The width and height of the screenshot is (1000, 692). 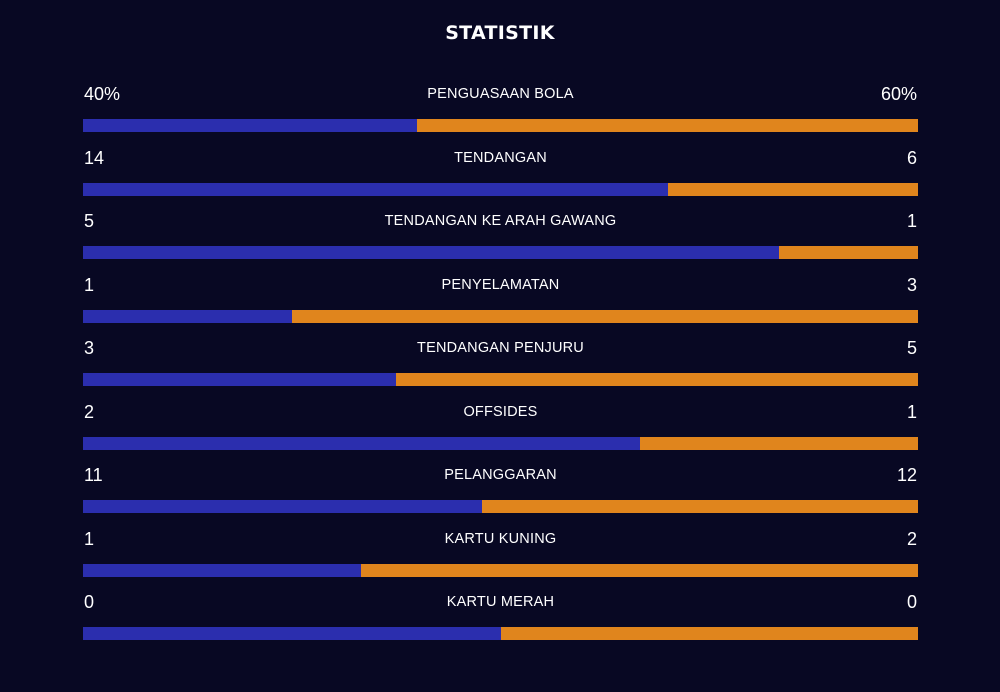 What do you see at coordinates (102, 94) in the screenshot?
I see `home-value: 40%` at bounding box center [102, 94].